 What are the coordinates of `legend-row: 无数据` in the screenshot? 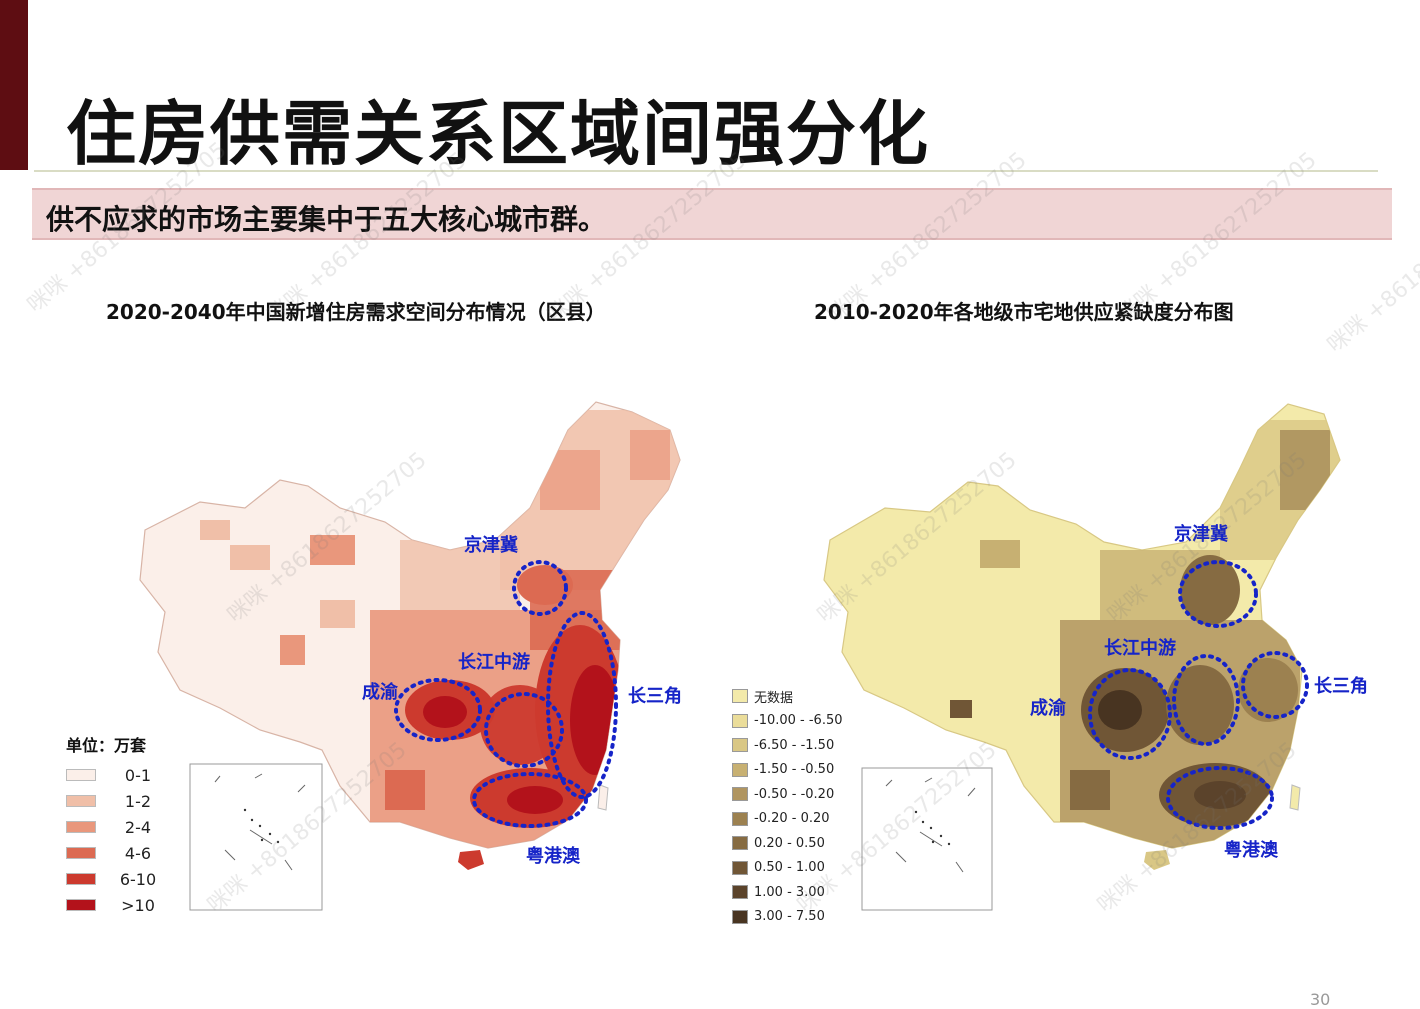 It's located at (787, 696).